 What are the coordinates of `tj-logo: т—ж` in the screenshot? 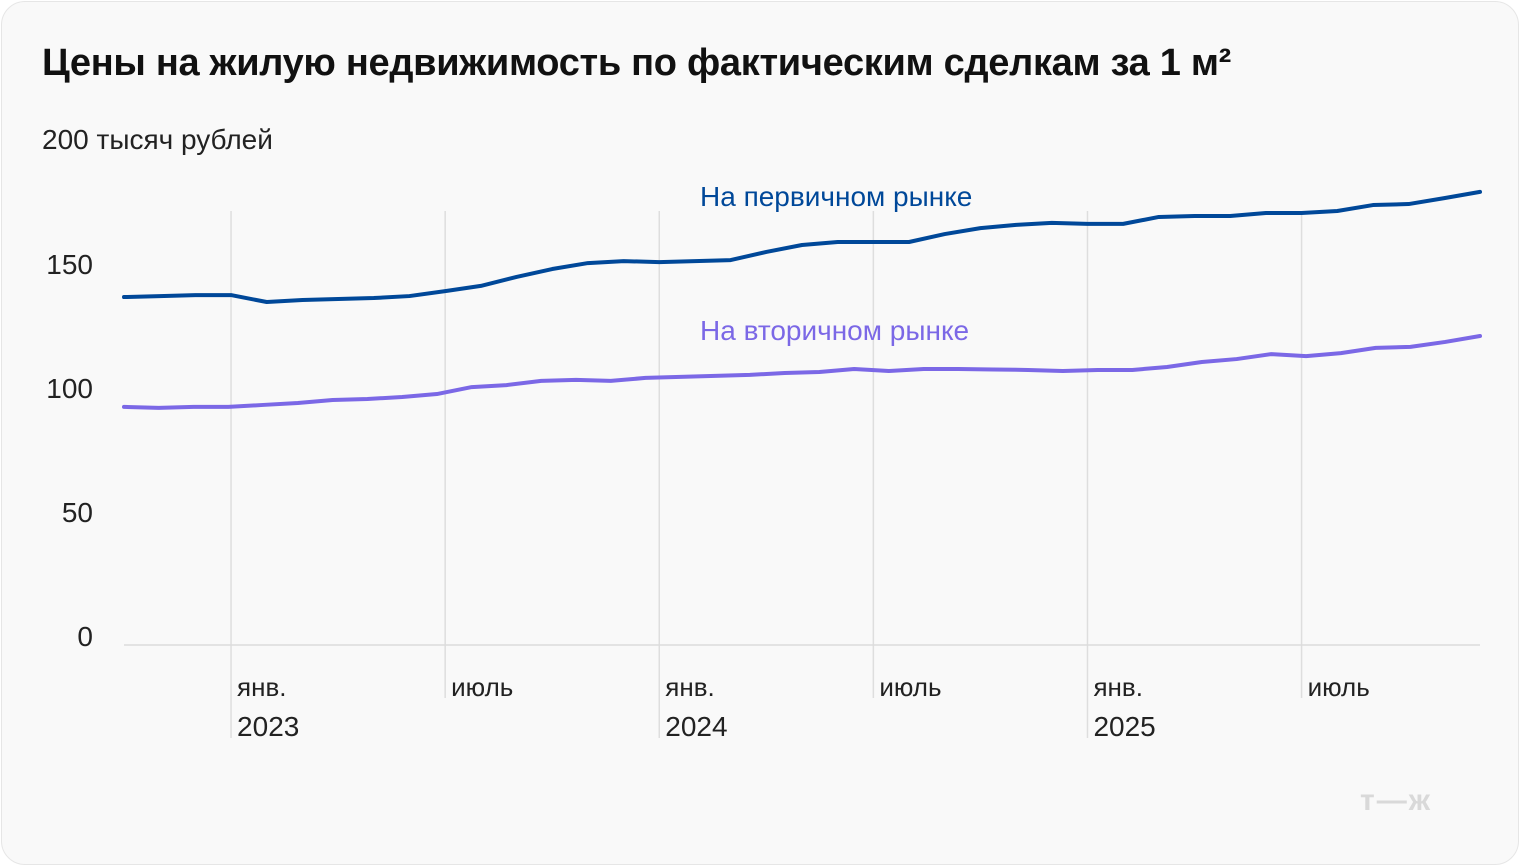 It's located at (1396, 800).